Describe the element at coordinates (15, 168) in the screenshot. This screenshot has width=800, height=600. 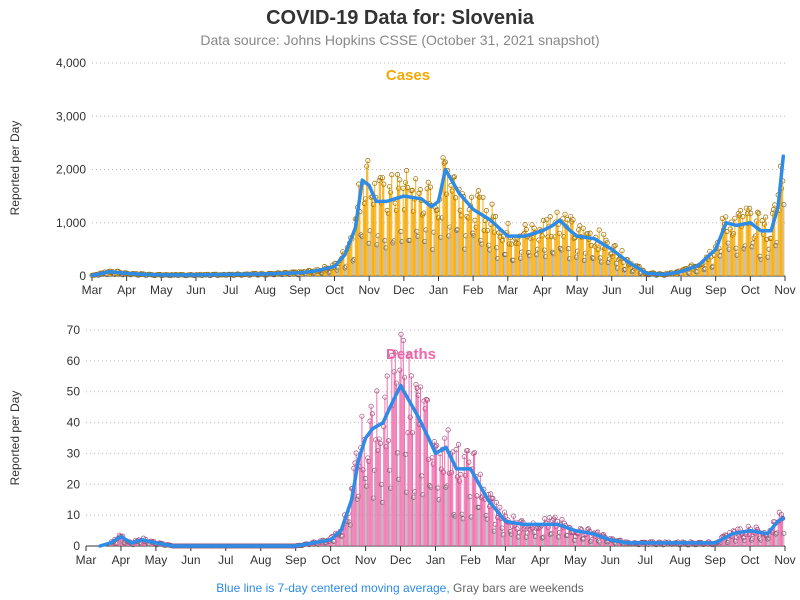
I see `cases-y-axis-label: Reported per Day` at that location.